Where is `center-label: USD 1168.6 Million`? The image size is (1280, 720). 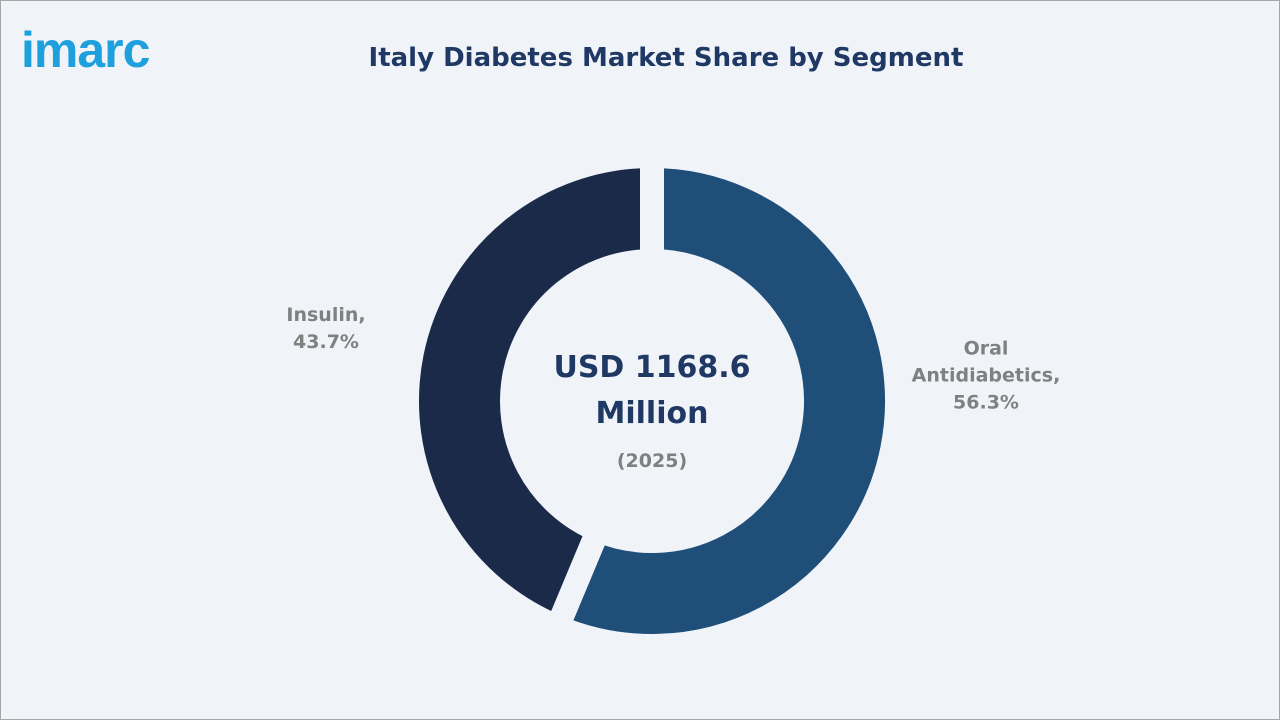
center-label: USD 1168.6 Million is located at coordinates (652, 390).